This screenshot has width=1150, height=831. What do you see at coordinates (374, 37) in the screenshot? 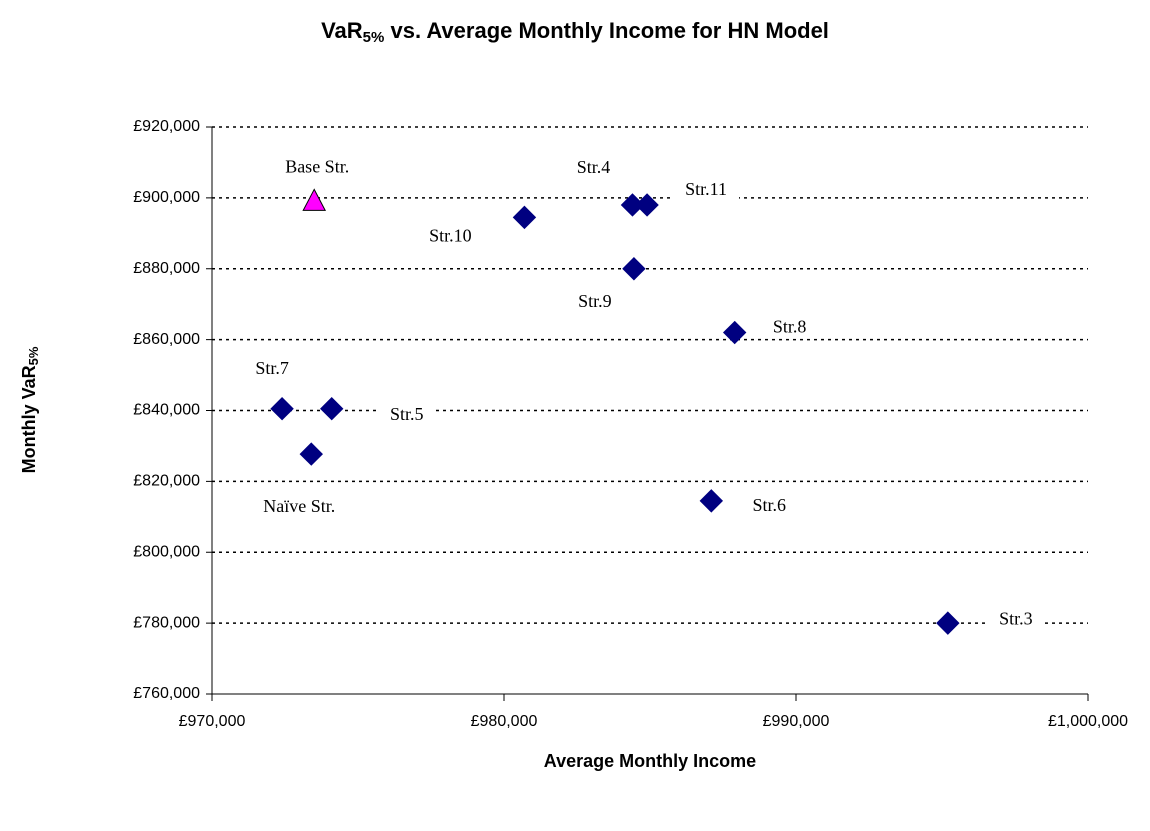
I see `title-sub: 5%` at bounding box center [374, 37].